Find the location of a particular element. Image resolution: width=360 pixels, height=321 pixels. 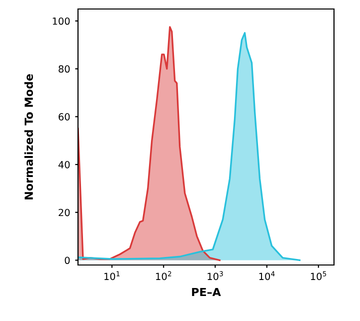

x-axis-title: PE–A is located at coordinates (206, 292).